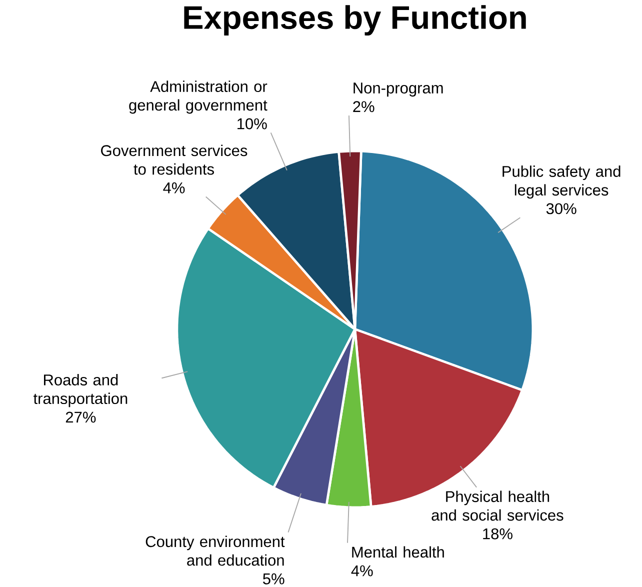 The image size is (642, 587). Describe the element at coordinates (355, 20) in the screenshot. I see `chart-title: Expenses by Function` at that location.